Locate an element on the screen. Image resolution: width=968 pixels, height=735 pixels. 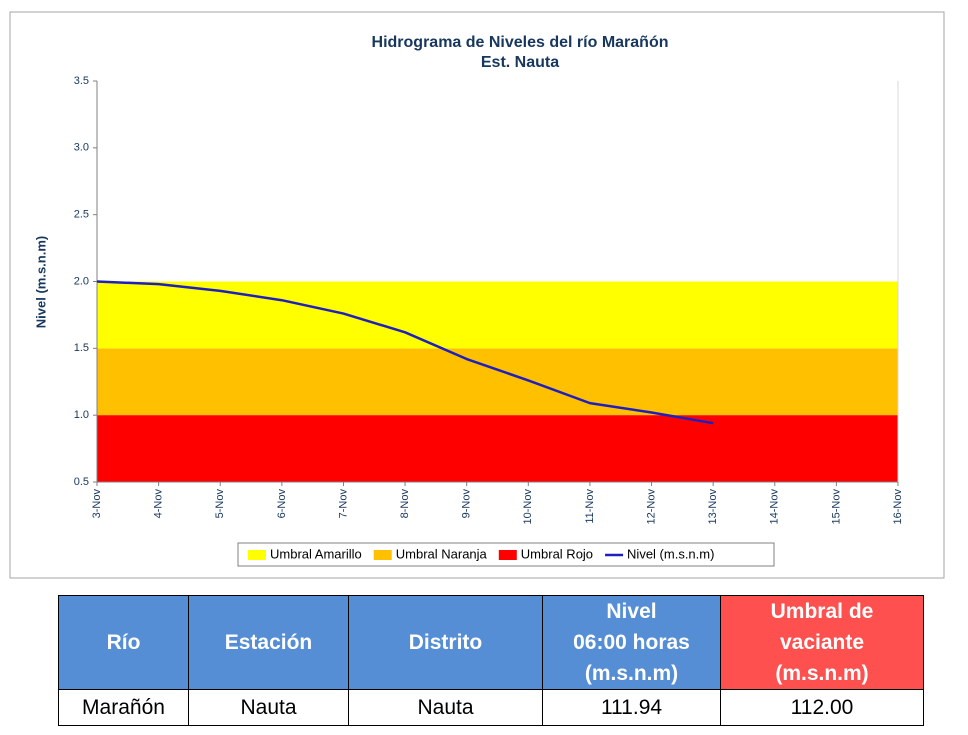
y-axis-label: Nivel (m.s.n.m) is located at coordinates (40, 282).